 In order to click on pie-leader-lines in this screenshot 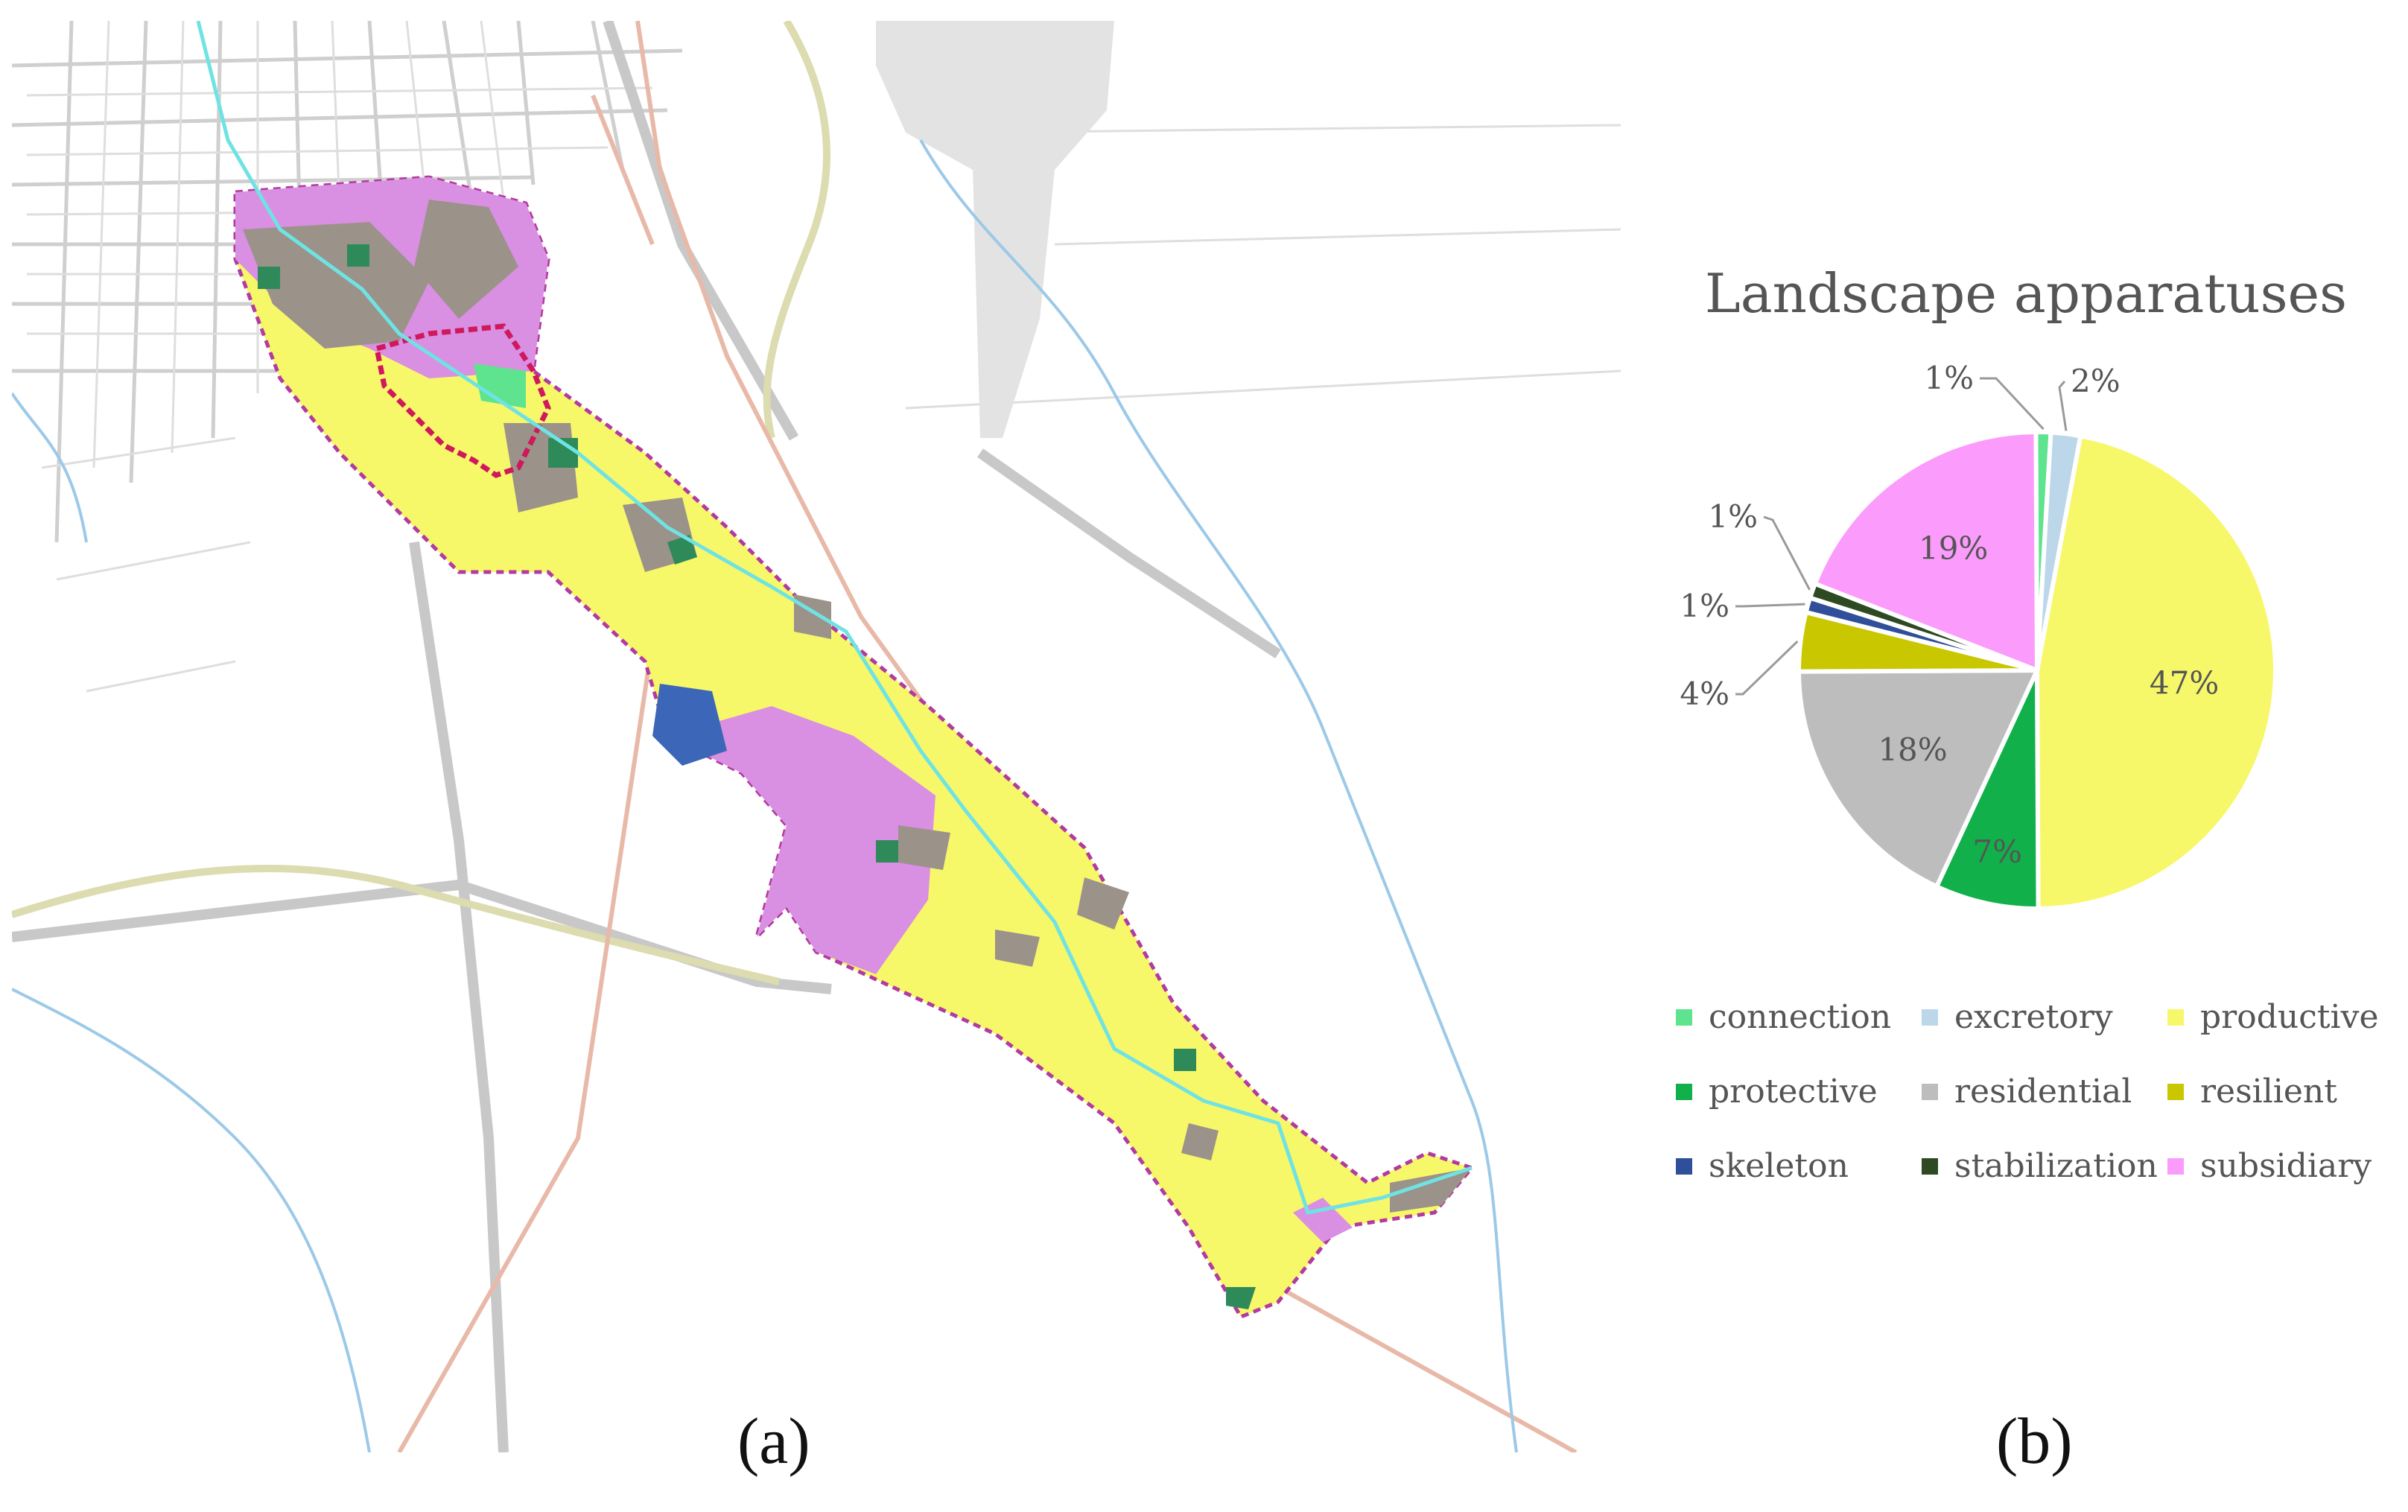, I will do `click(1901, 536)`.